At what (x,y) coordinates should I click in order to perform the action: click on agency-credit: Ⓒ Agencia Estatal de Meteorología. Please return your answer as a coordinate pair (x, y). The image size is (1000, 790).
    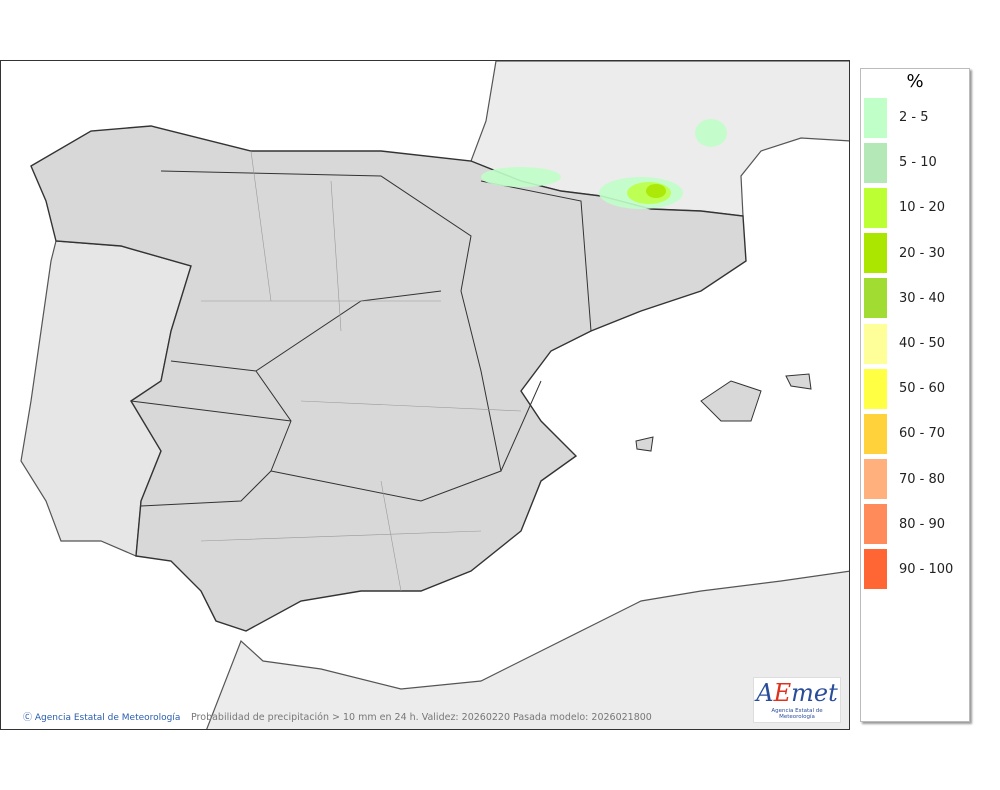
    Looking at the image, I should click on (101, 716).